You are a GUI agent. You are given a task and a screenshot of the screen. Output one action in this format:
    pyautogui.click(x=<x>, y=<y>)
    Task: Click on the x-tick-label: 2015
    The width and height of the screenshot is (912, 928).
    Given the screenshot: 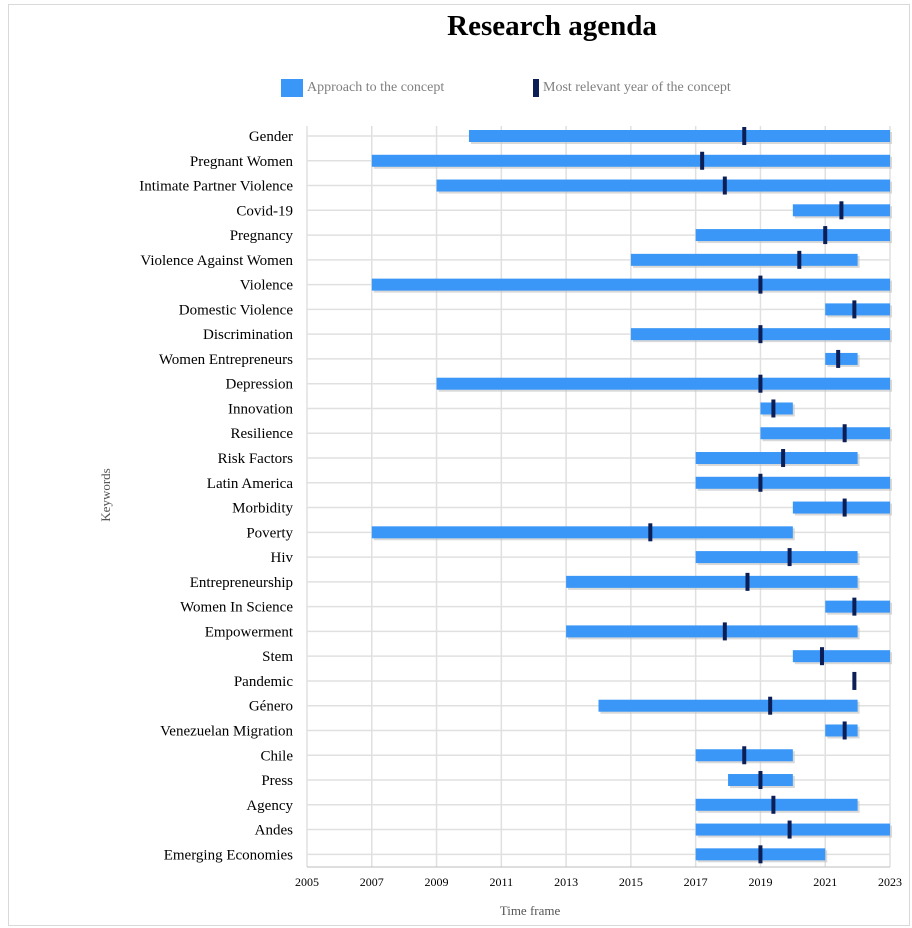 What is the action you would take?
    pyautogui.click(x=631, y=882)
    